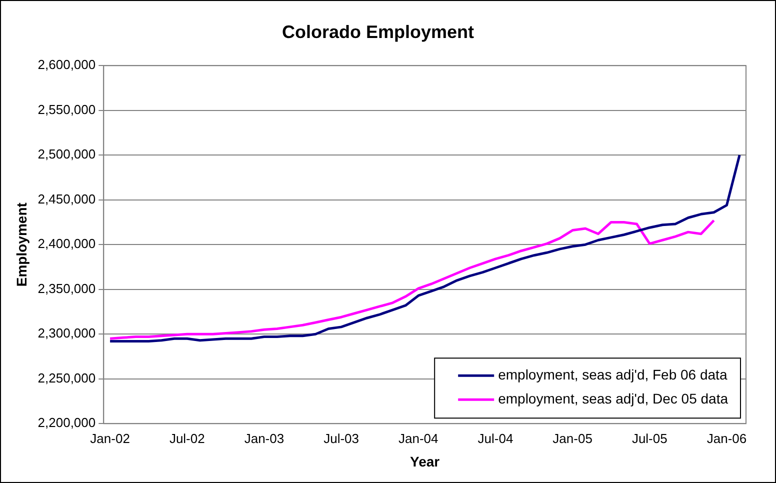 Image resolution: width=776 pixels, height=483 pixels. What do you see at coordinates (21, 244) in the screenshot?
I see `y-axis-title: Employment` at bounding box center [21, 244].